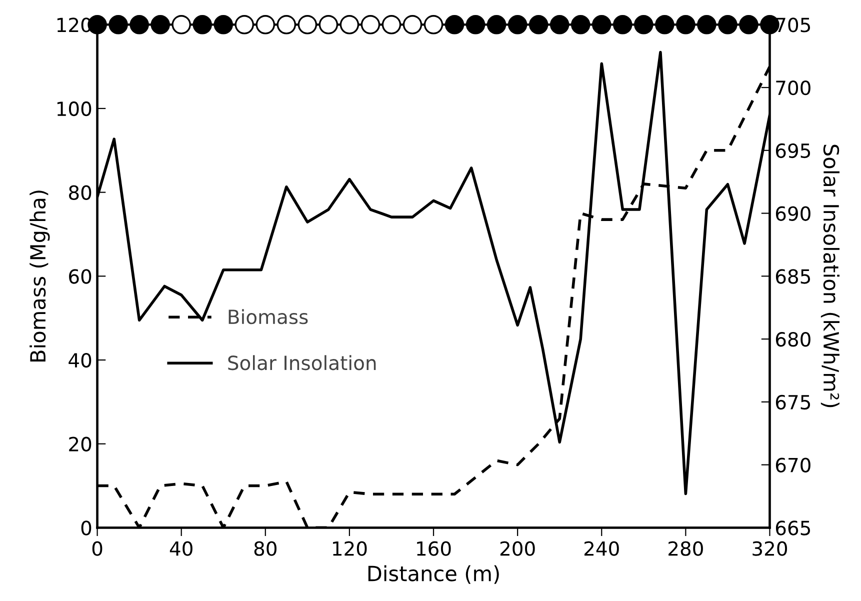  What do you see at coordinates (793, 88) in the screenshot?
I see `y2-tick-label: 700` at bounding box center [793, 88].